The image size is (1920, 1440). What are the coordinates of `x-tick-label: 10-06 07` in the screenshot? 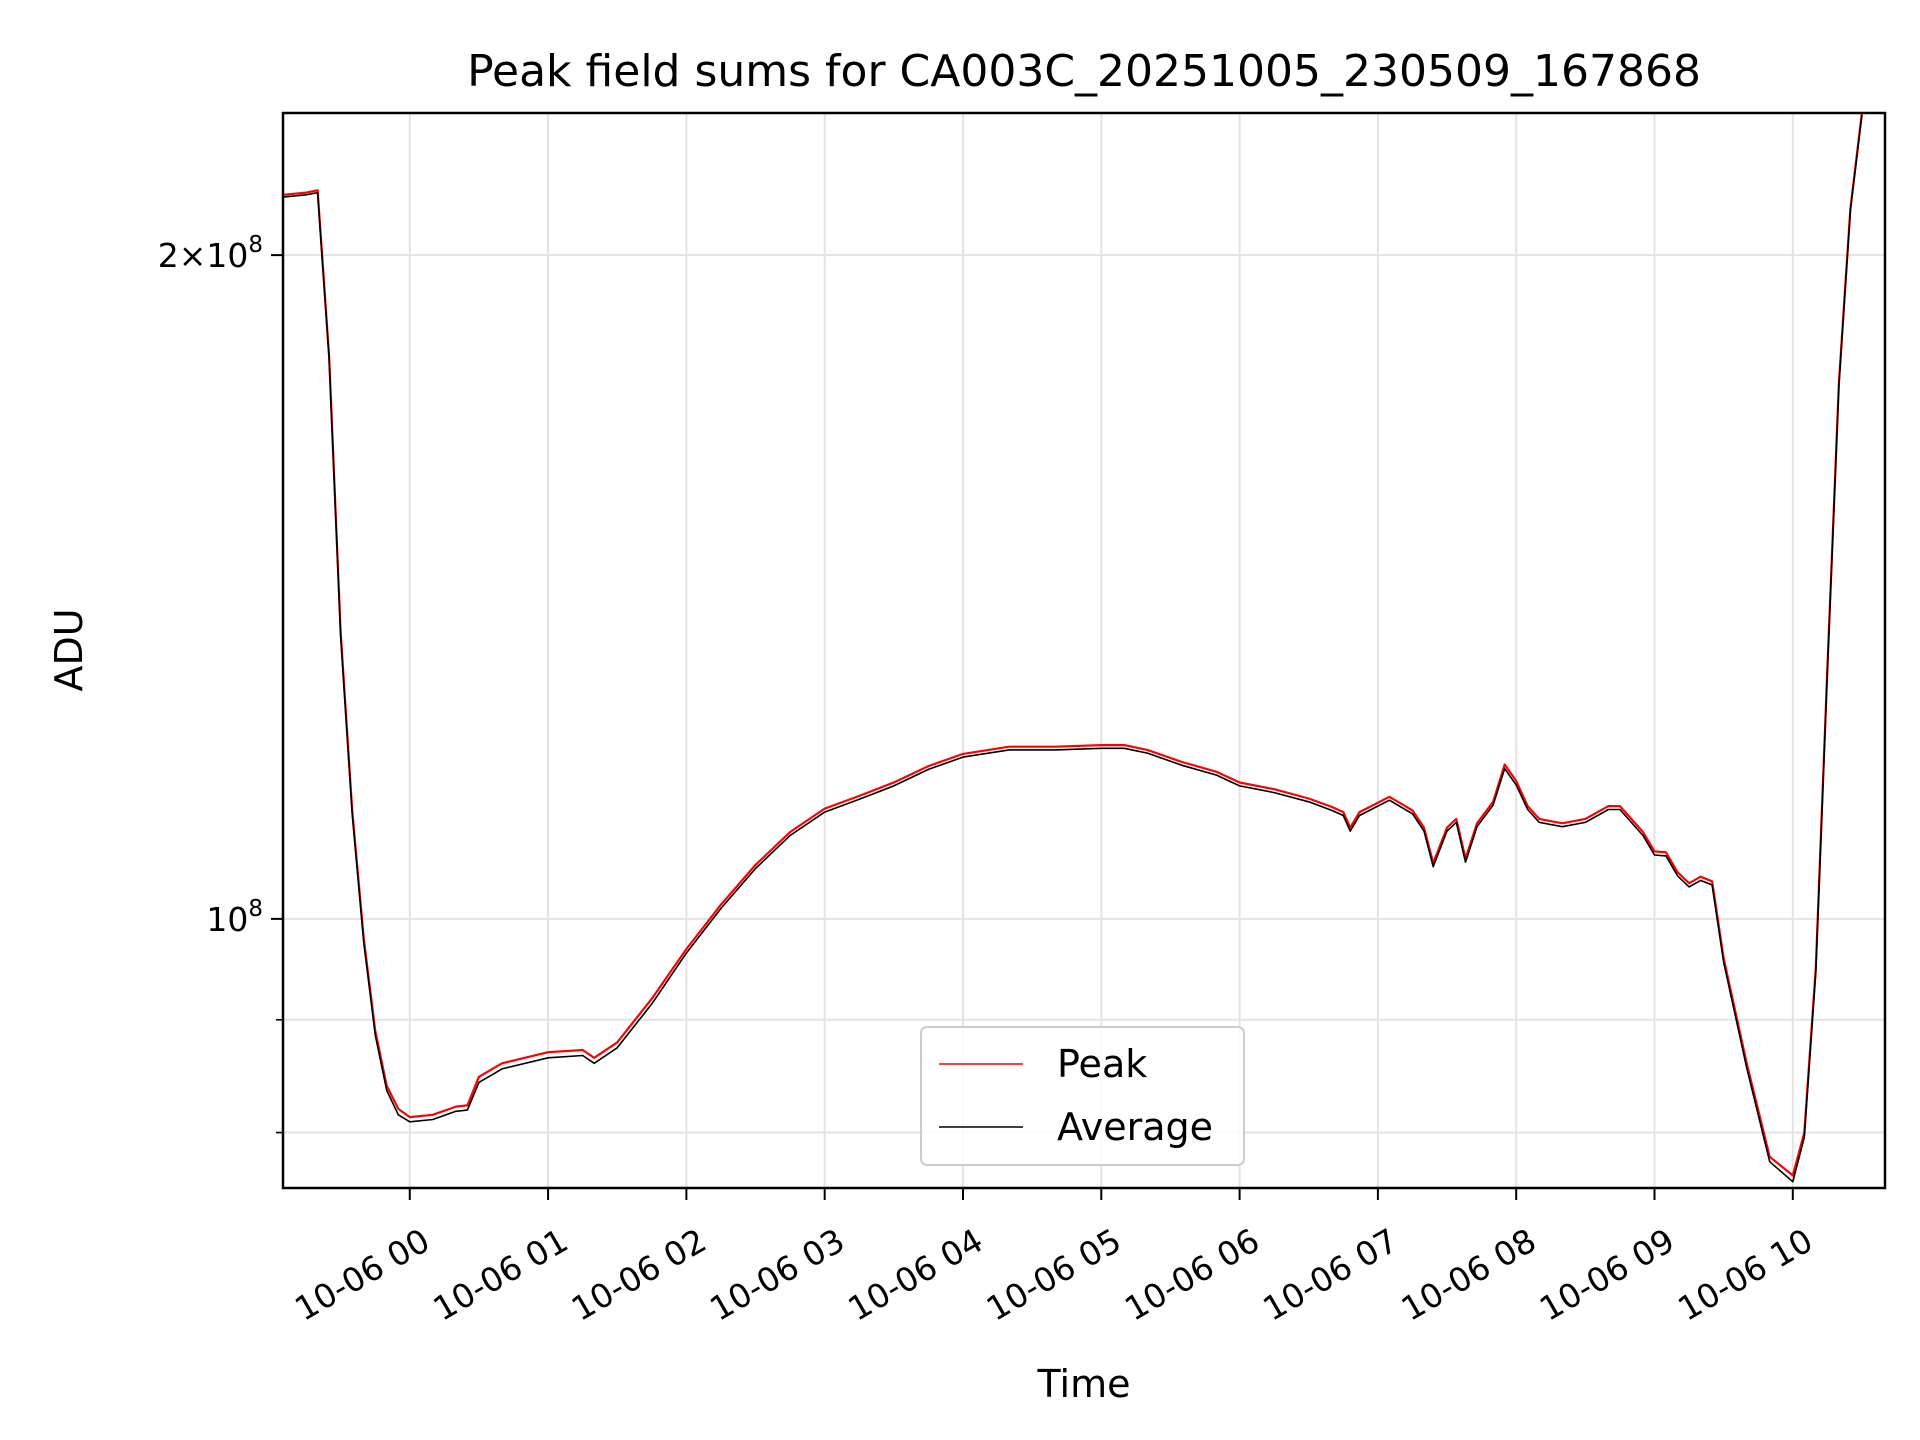 It's located at (1330, 1275).